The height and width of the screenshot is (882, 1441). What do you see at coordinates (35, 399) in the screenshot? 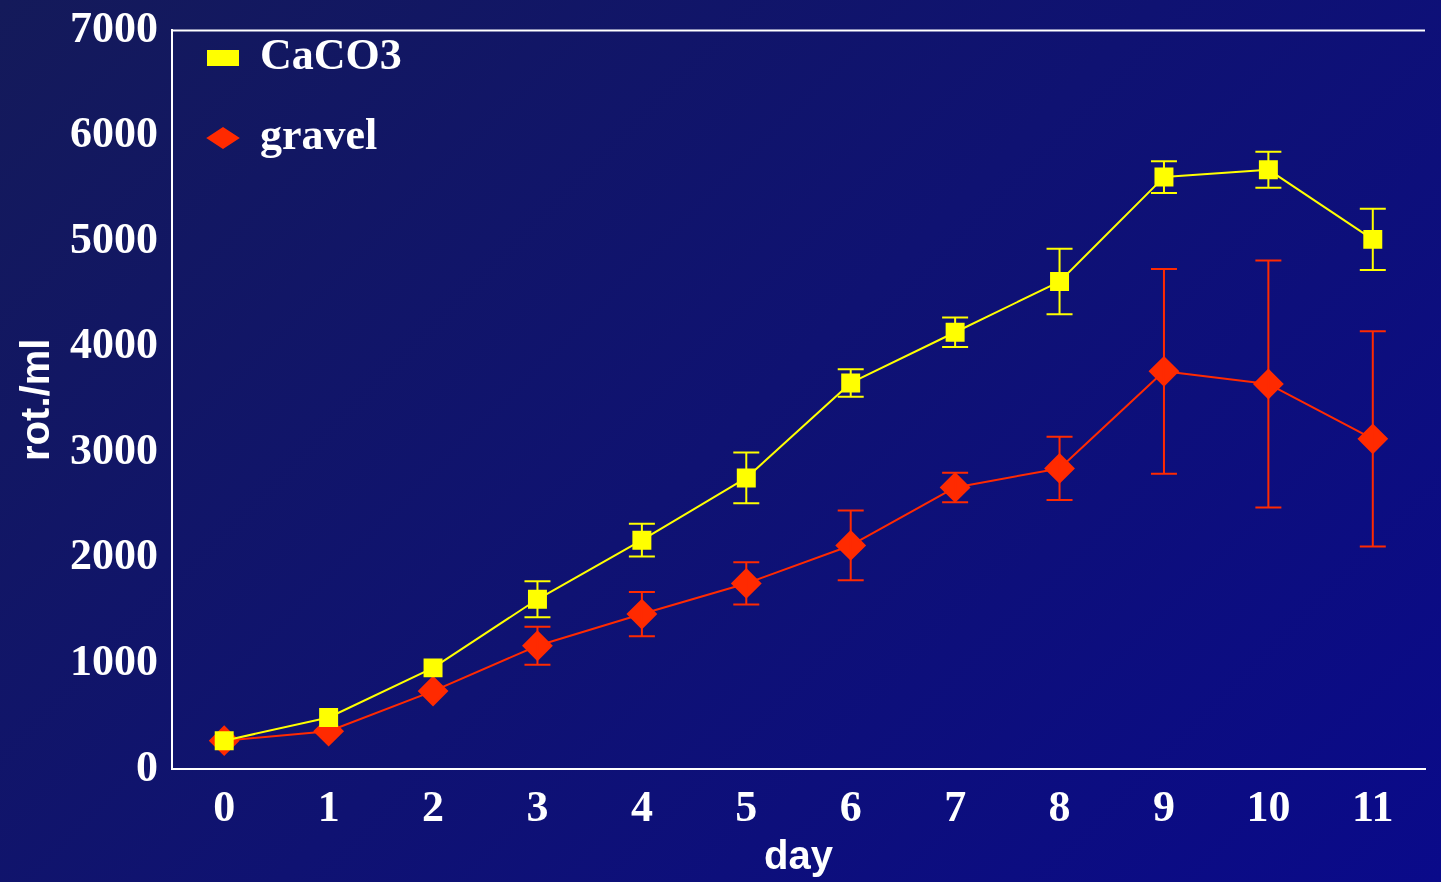
I see `y-axis-title: rot./ml` at bounding box center [35, 399].